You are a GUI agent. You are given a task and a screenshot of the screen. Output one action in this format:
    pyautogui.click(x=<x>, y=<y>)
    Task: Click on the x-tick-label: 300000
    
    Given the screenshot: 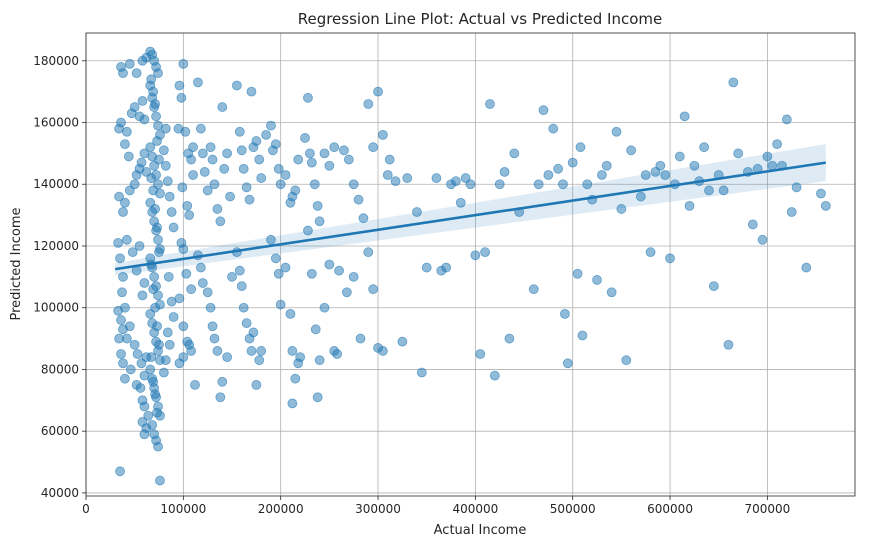 What is the action you would take?
    pyautogui.click(x=378, y=509)
    